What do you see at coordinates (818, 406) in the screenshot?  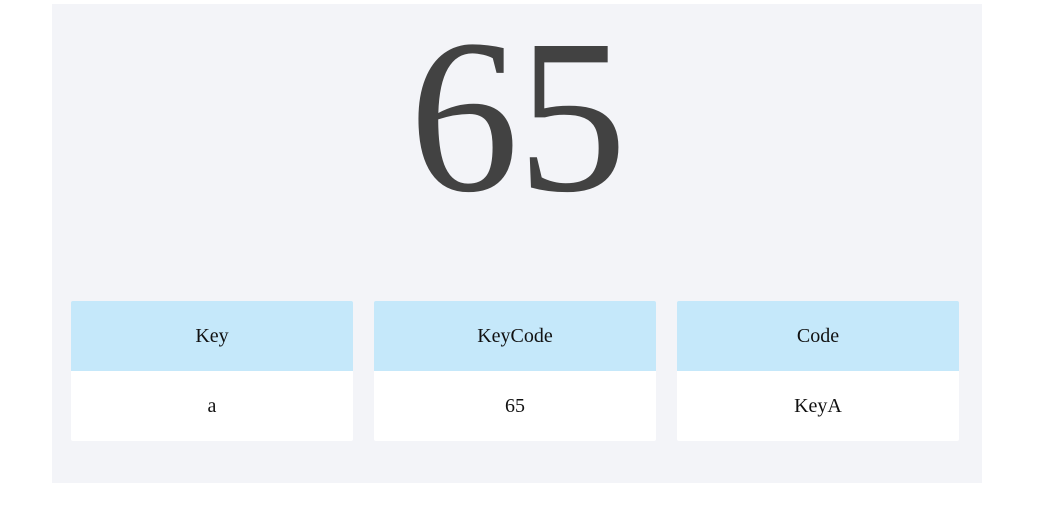 I see `code-card-value: KeyA` at bounding box center [818, 406].